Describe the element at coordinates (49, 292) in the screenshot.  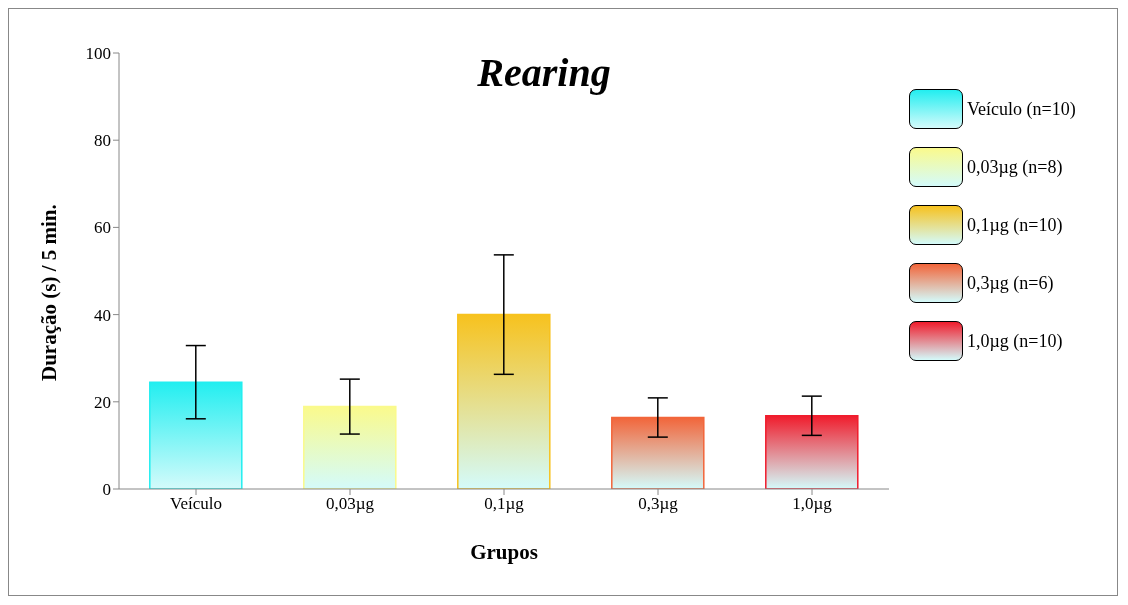
I see `y-axis-title: Duração (s) / 5 min.` at that location.